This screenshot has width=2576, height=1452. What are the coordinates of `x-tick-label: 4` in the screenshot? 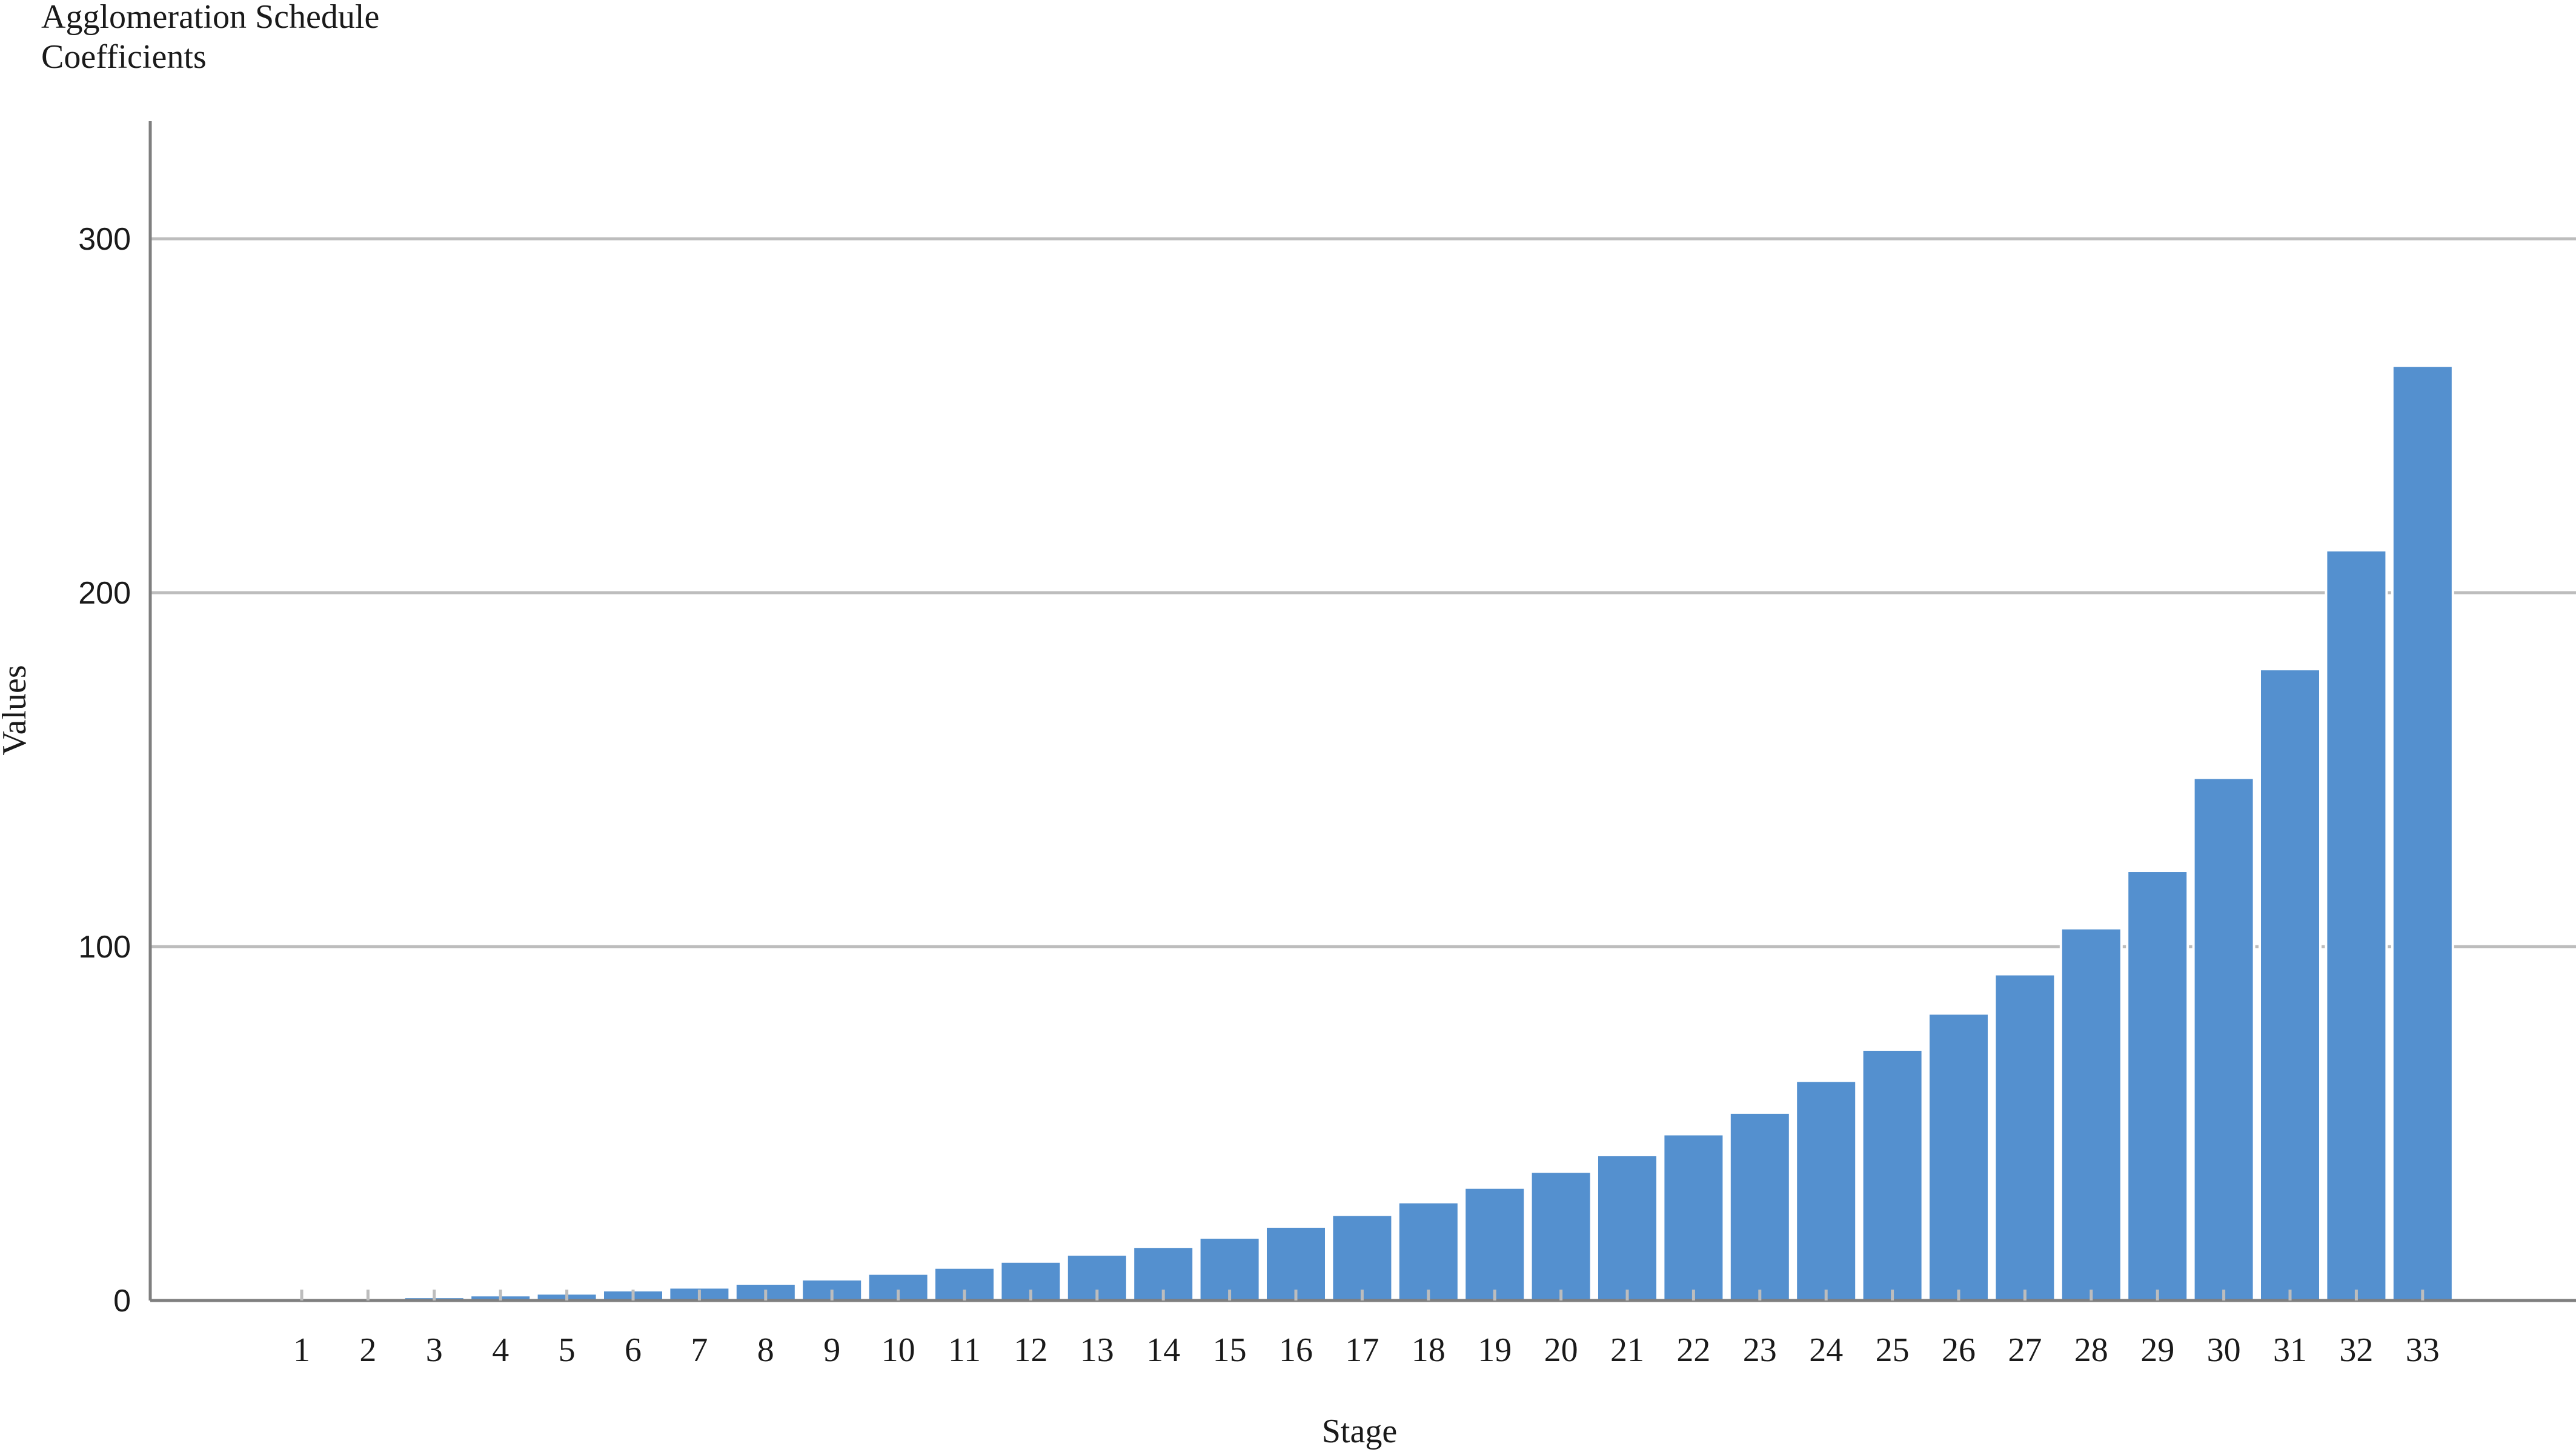 It's located at (500, 1350).